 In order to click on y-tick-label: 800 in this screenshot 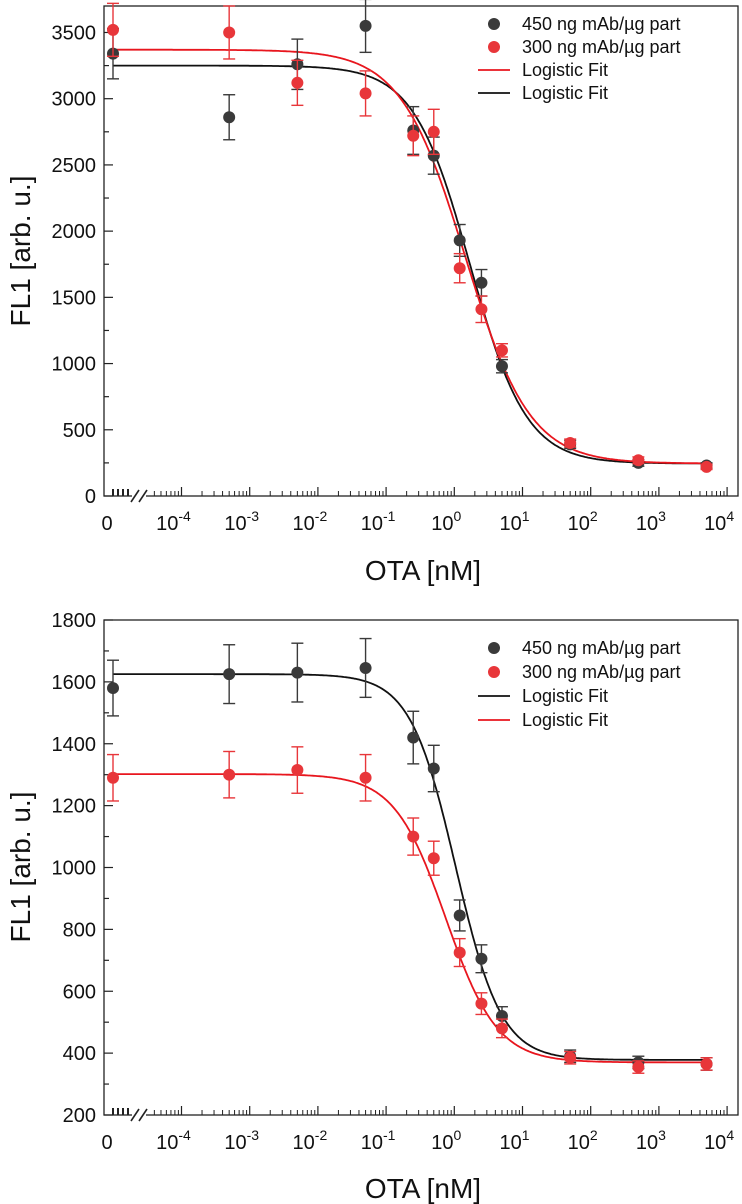, I will do `click(79, 930)`.